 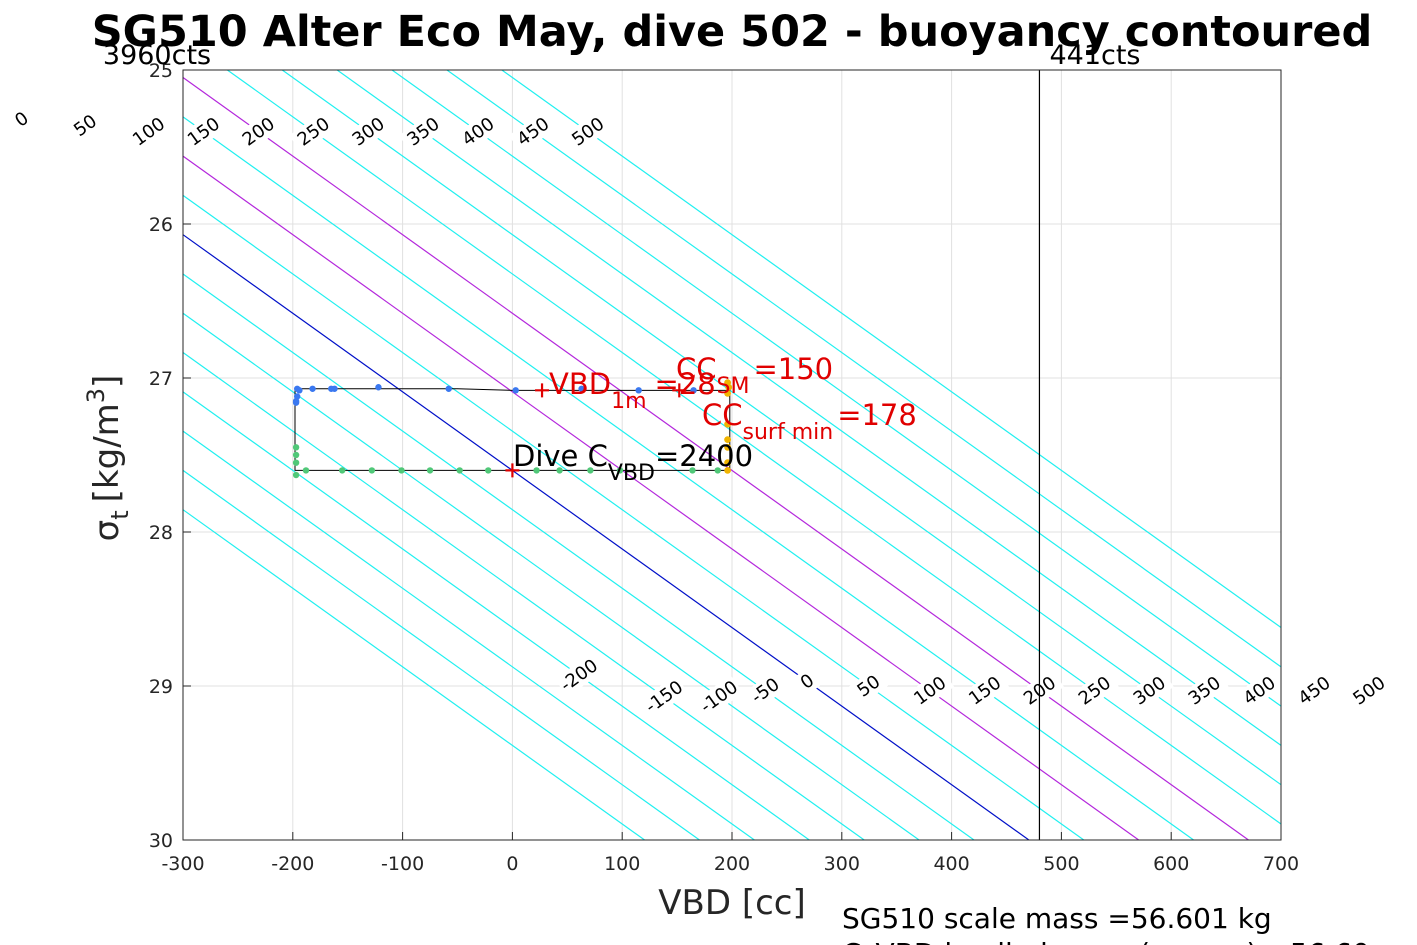 I want to click on y-tick-label: 30, so click(x=161, y=841).